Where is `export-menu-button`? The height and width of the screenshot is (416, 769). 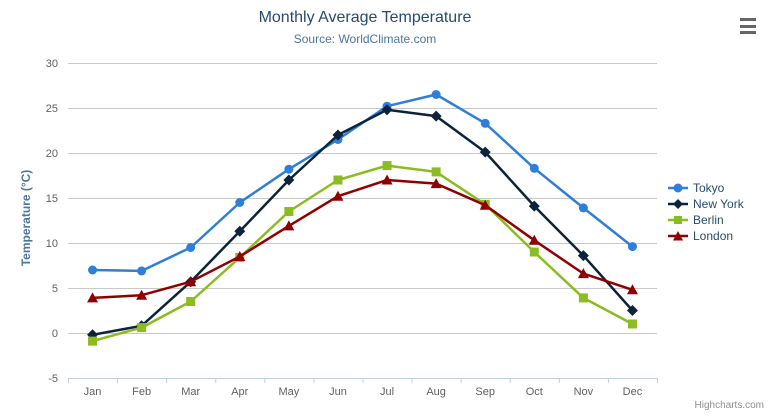
export-menu-button is located at coordinates (748, 26).